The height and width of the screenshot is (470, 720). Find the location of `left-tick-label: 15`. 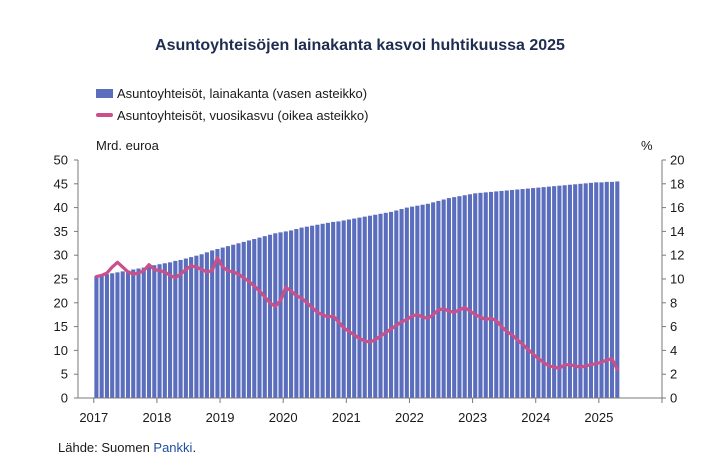

left-tick-label: 15 is located at coordinates (61, 326).